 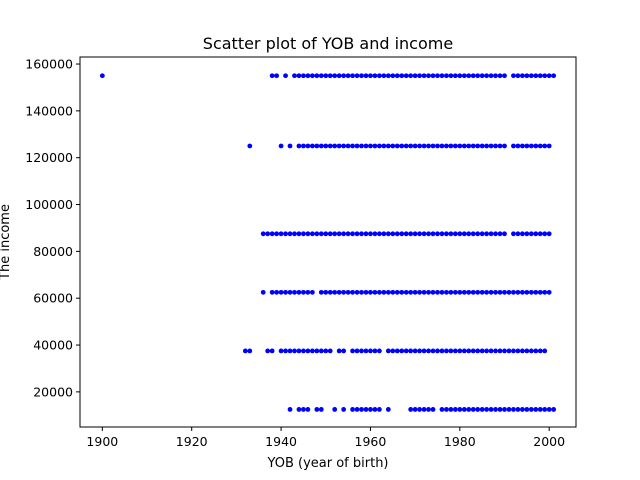 What do you see at coordinates (328, 463) in the screenshot?
I see `x-axis-label: YOB (year of birth)` at bounding box center [328, 463].